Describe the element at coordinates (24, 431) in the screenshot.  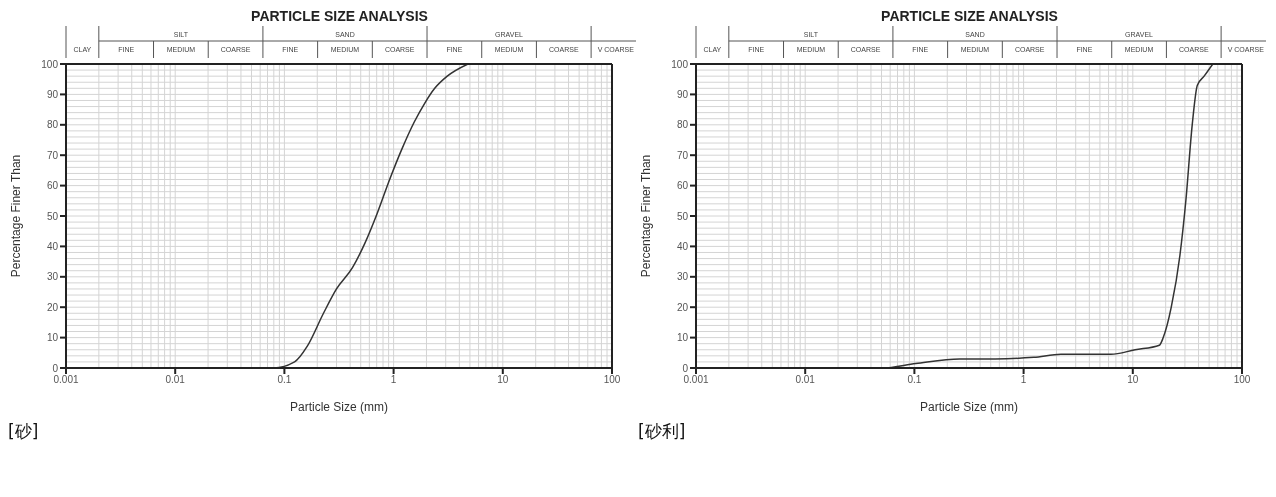
I see `text: [砂]` at that location.